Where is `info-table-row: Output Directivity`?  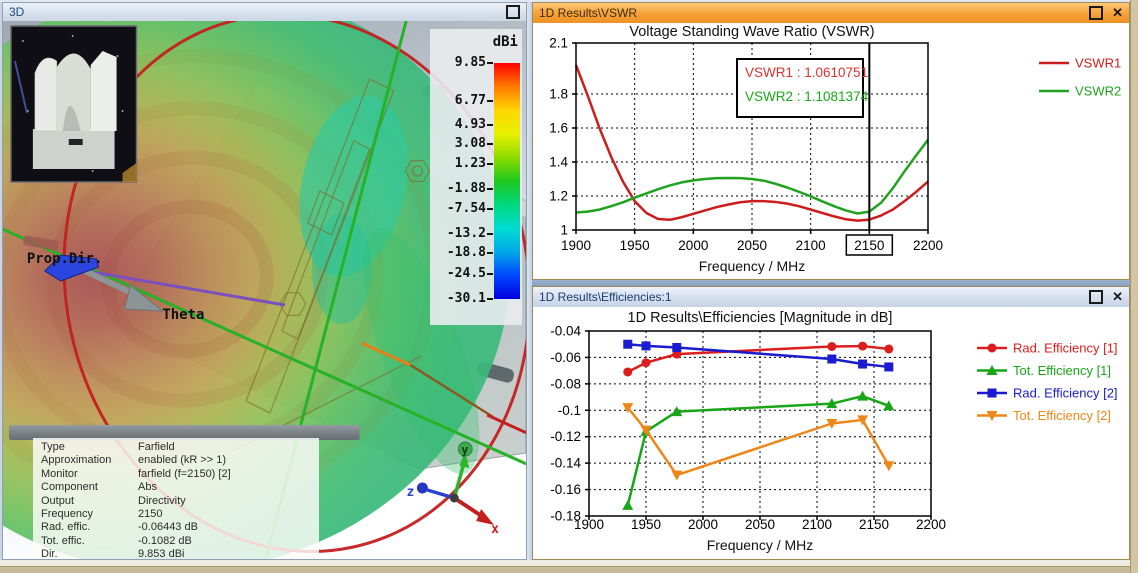 info-table-row: Output Directivity is located at coordinates (176, 501).